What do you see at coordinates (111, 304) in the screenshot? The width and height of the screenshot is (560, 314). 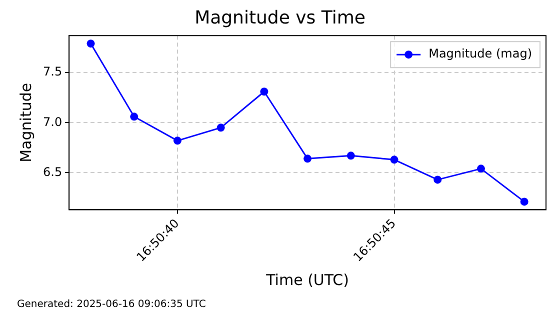 I see `text: Generated: 2025-06-16 09:06:35 UTC` at bounding box center [111, 304].